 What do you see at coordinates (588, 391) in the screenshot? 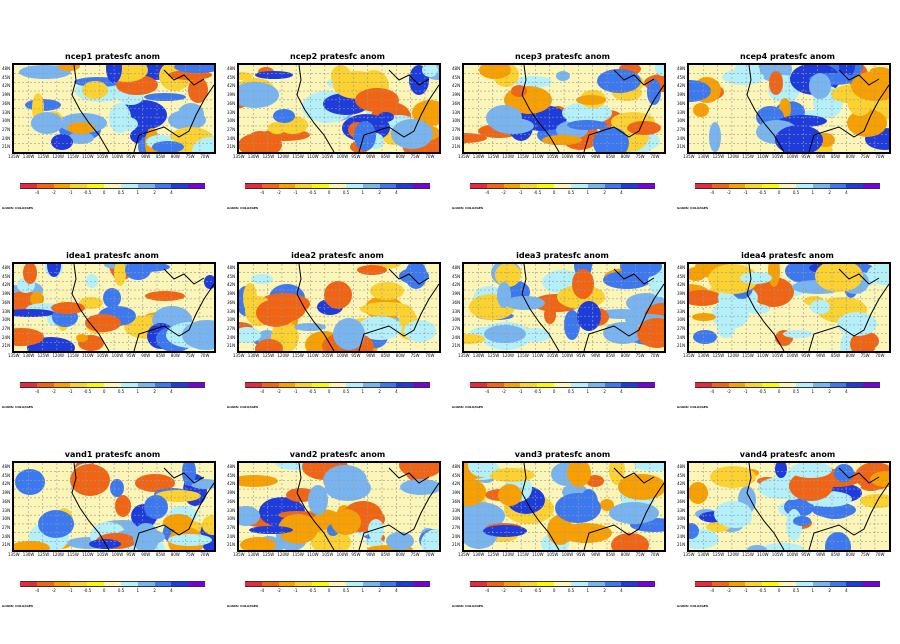
I see `colorbar-label: 1` at bounding box center [588, 391].